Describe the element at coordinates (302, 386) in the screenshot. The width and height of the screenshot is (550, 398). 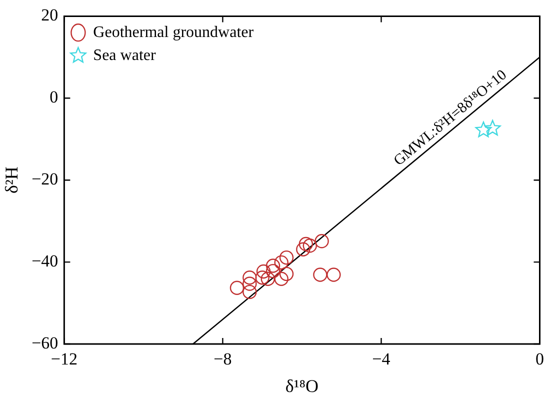
I see `x-axis-title: δ¹⁸O` at that location.